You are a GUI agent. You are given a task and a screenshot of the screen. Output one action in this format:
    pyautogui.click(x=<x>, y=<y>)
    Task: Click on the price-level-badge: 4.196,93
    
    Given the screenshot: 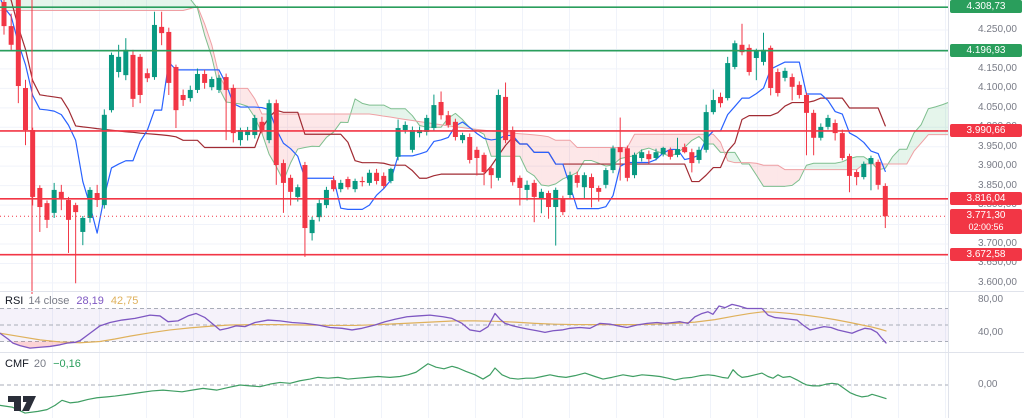 What is the action you would take?
    pyautogui.click(x=986, y=50)
    